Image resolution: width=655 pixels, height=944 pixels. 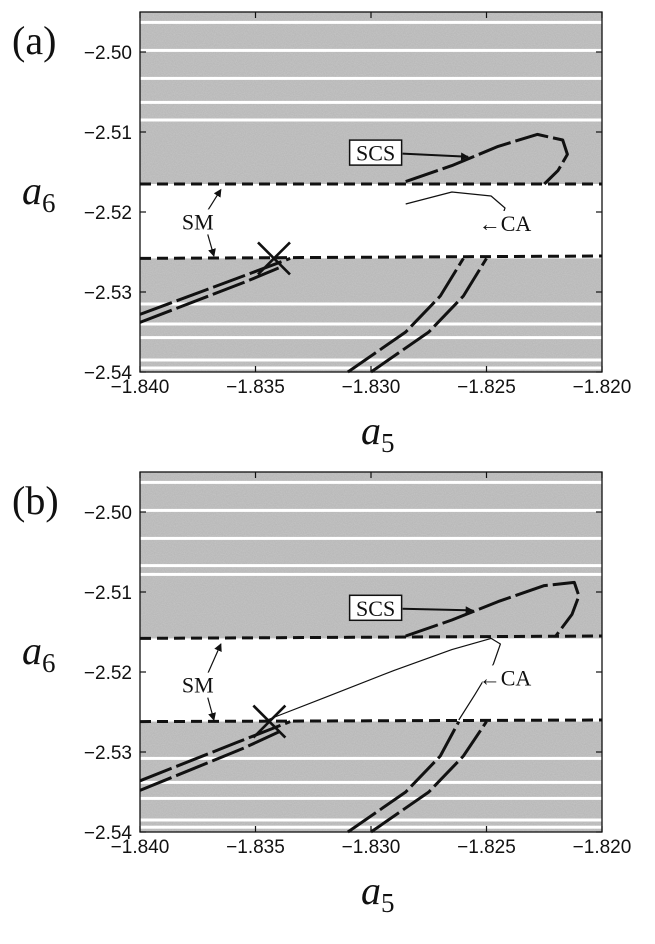 What do you see at coordinates (371, 637) in the screenshot?
I see `sm-upper-line` at bounding box center [371, 637].